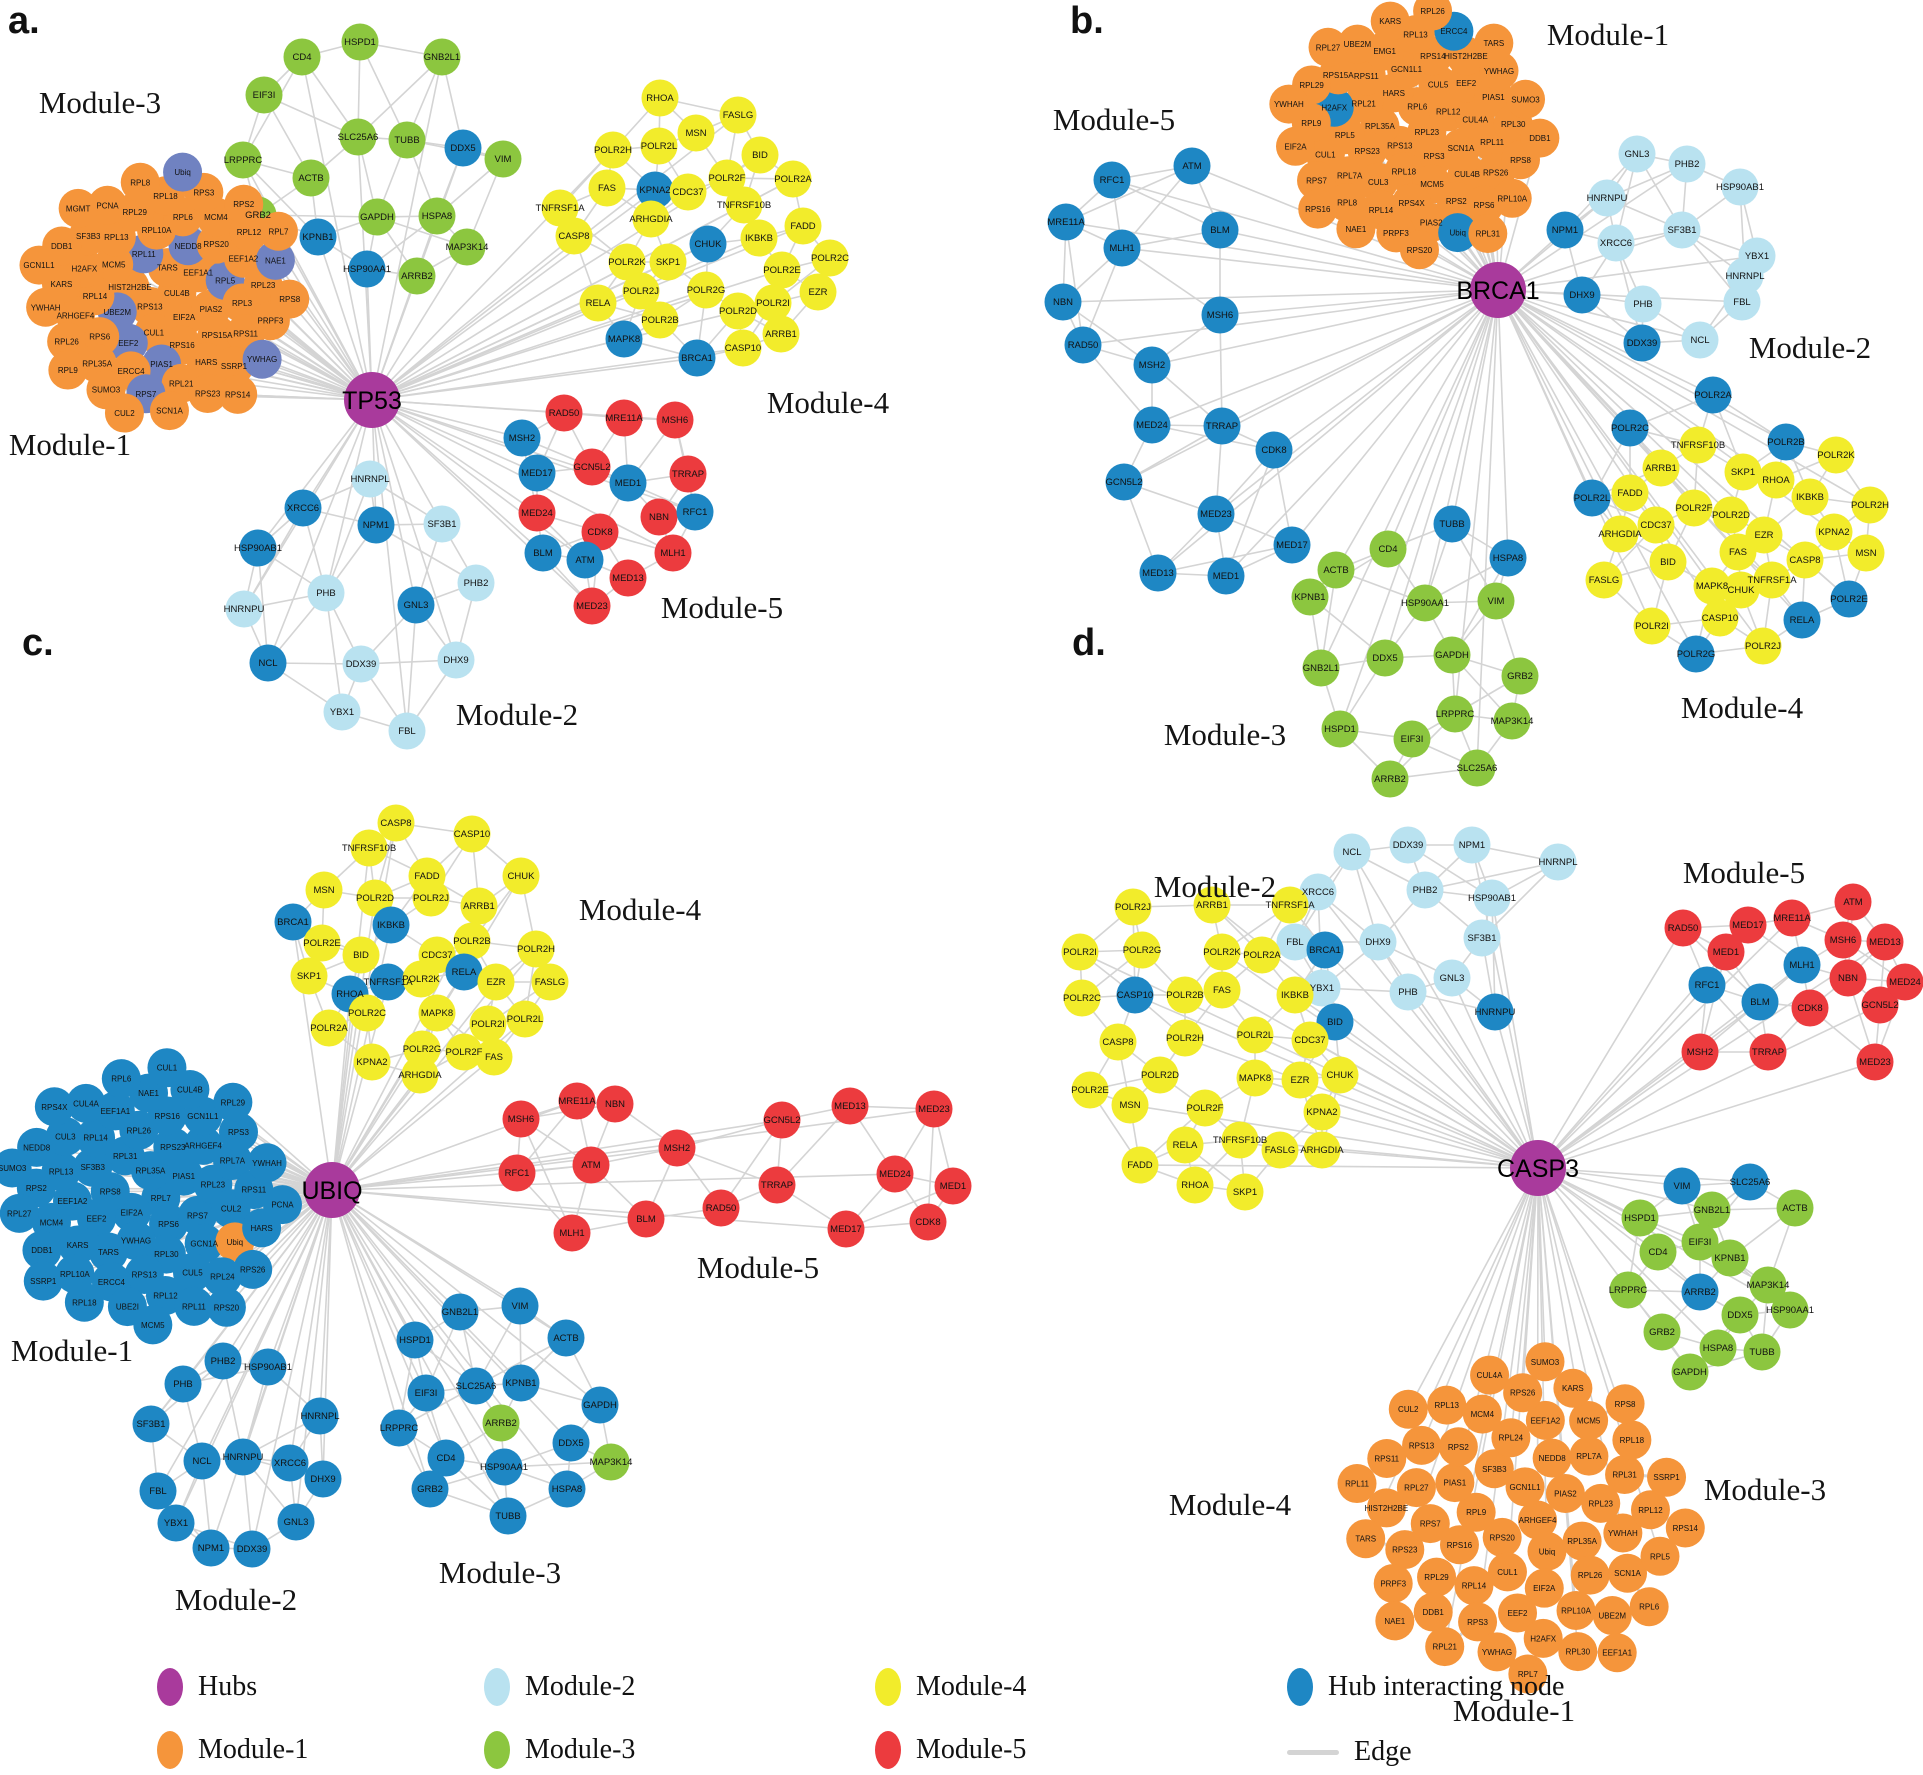 The width and height of the screenshot is (1923, 1775). What do you see at coordinates (1336, 570) in the screenshot?
I see `node-ACTB` at bounding box center [1336, 570].